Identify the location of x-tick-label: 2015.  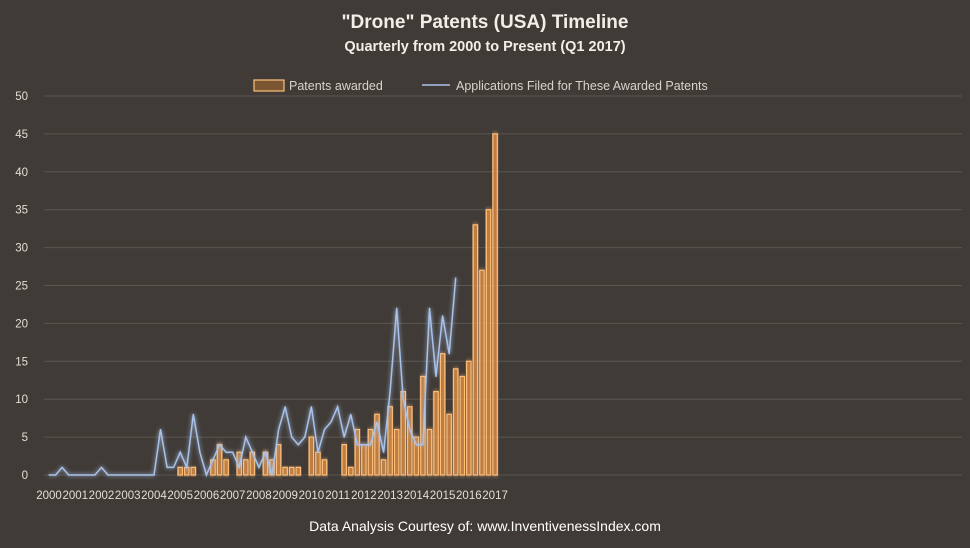
(443, 496).